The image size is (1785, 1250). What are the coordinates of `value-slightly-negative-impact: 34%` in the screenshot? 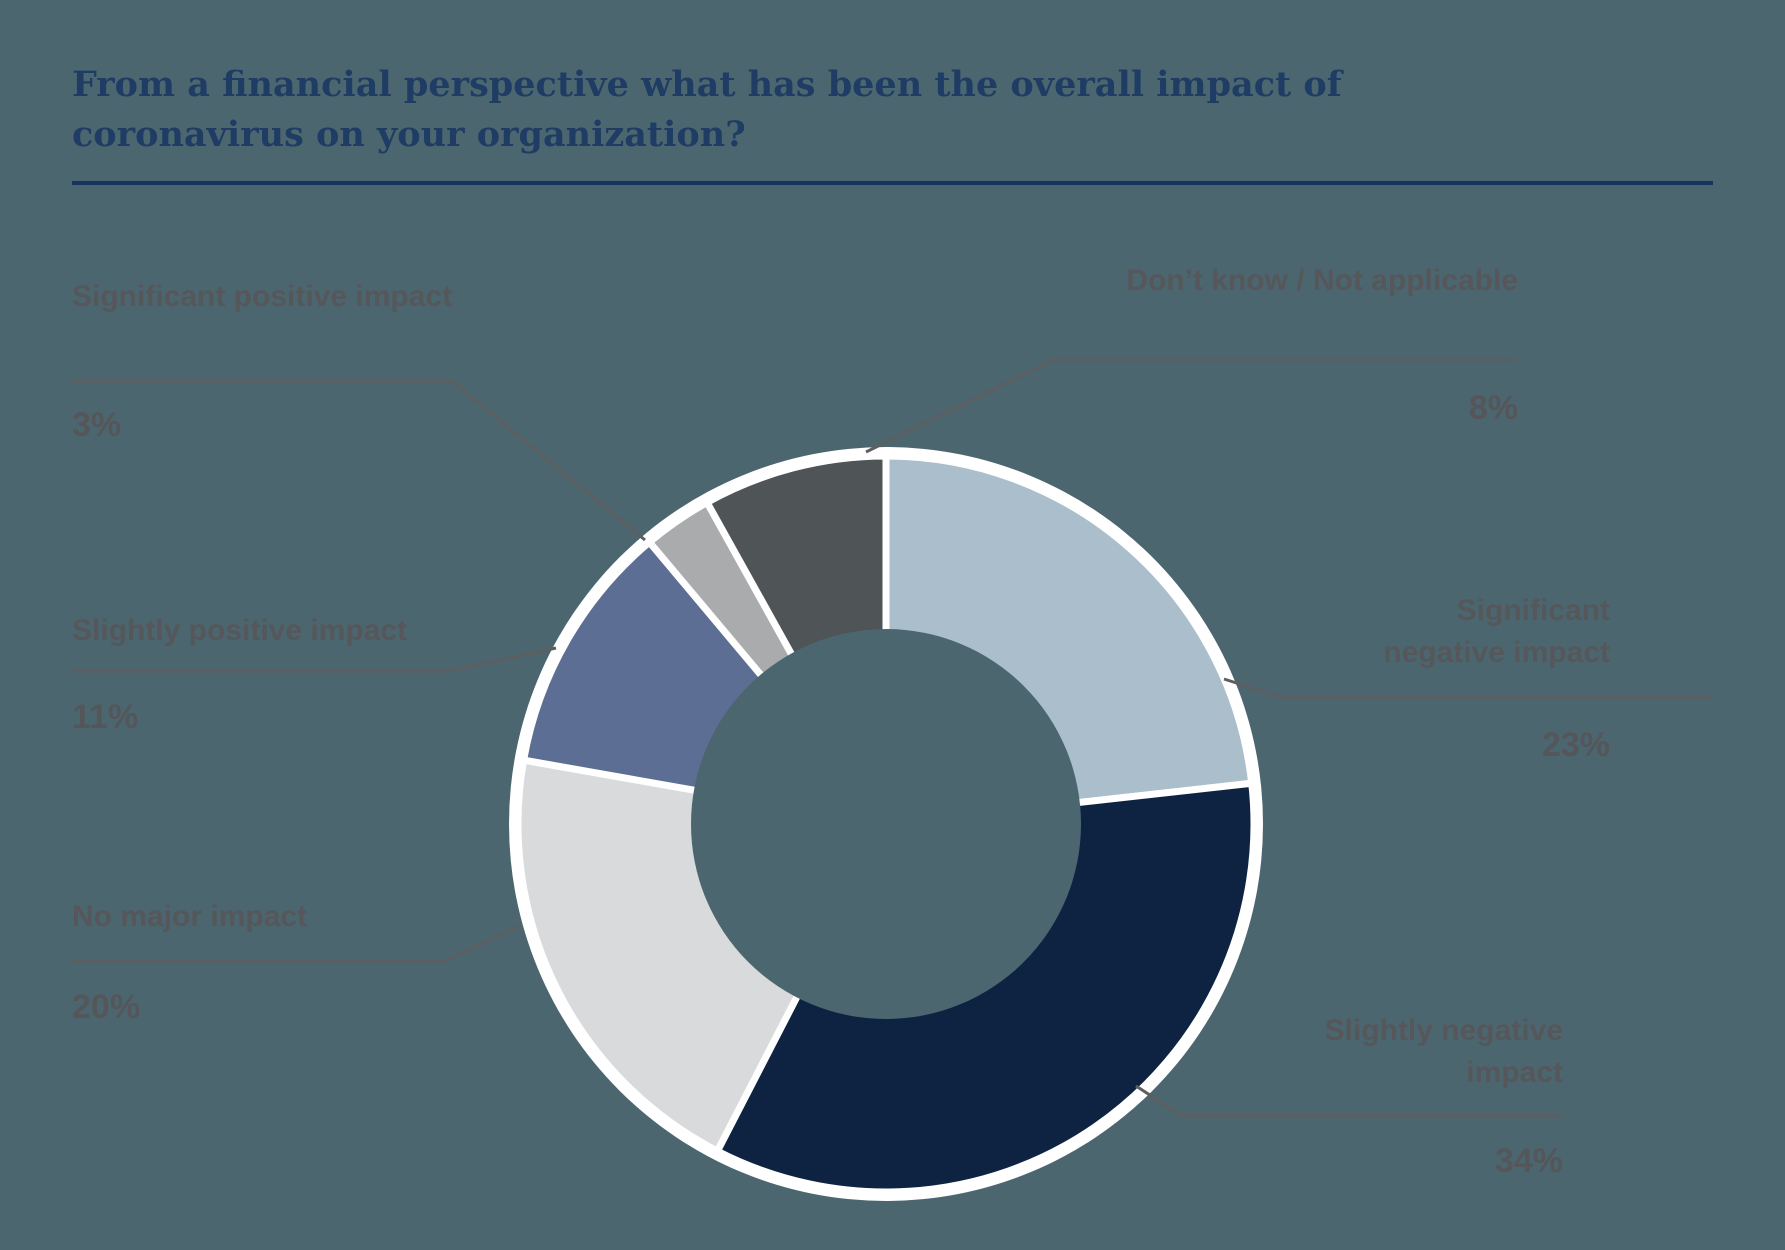 It's located at (1528, 1161).